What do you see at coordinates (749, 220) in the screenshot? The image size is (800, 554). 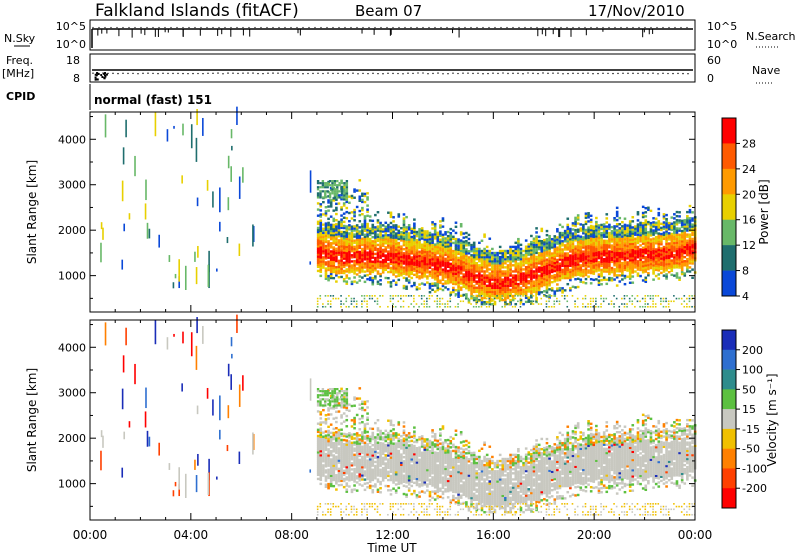 I see `power-colorbar-tick-label: 16` at bounding box center [749, 220].